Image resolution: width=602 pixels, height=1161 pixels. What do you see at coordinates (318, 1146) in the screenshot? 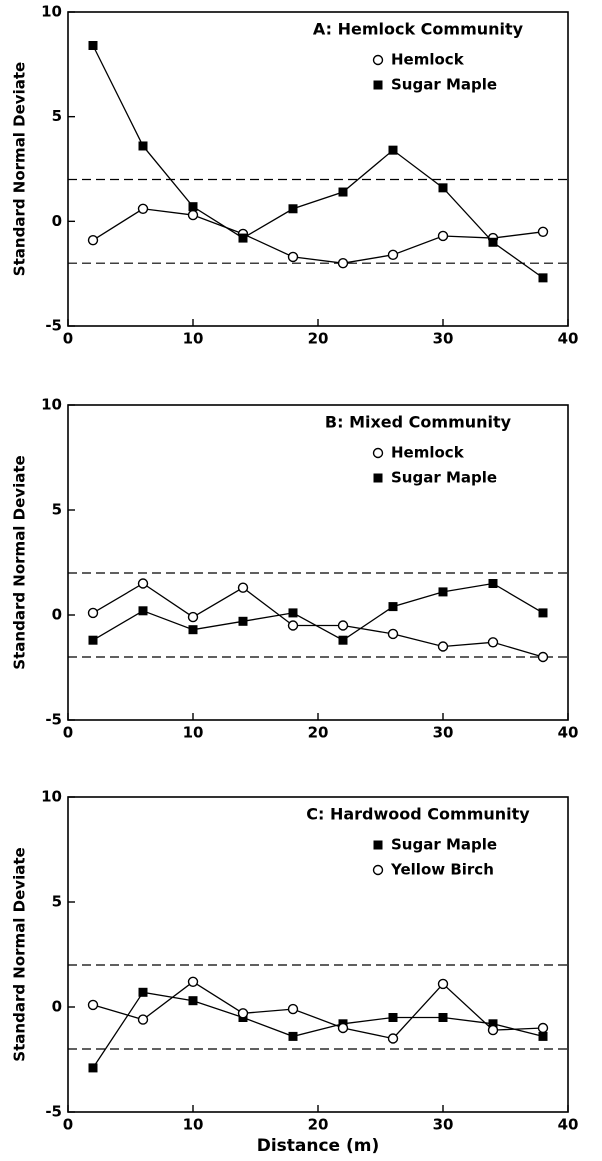
I see `x-axis-label: Distance (m)` at bounding box center [318, 1146].